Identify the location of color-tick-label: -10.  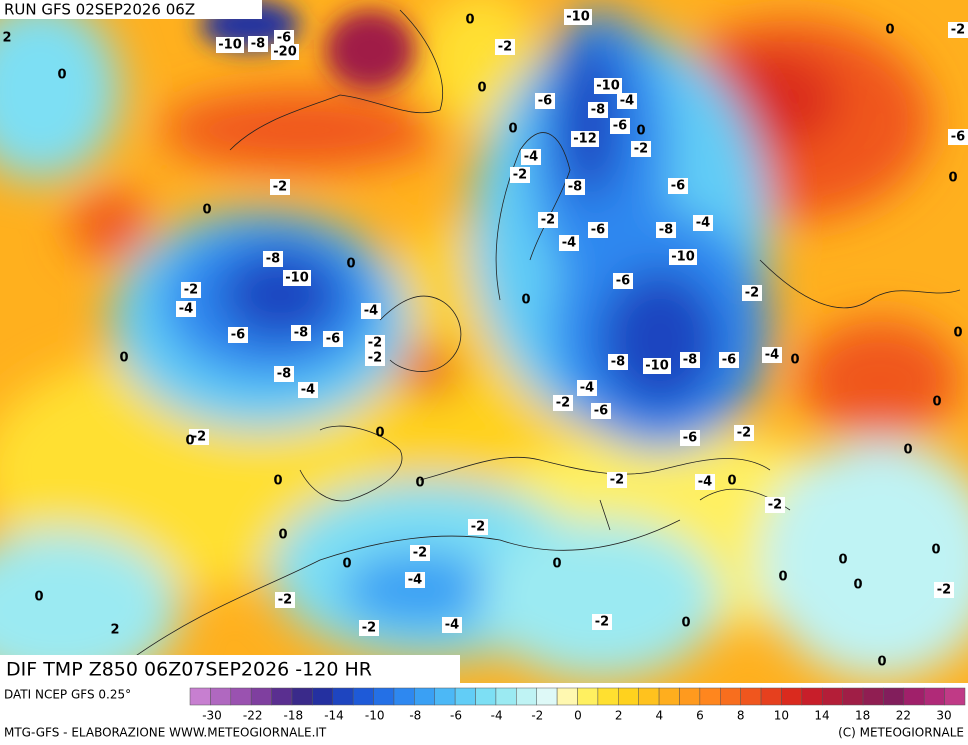
(375, 716).